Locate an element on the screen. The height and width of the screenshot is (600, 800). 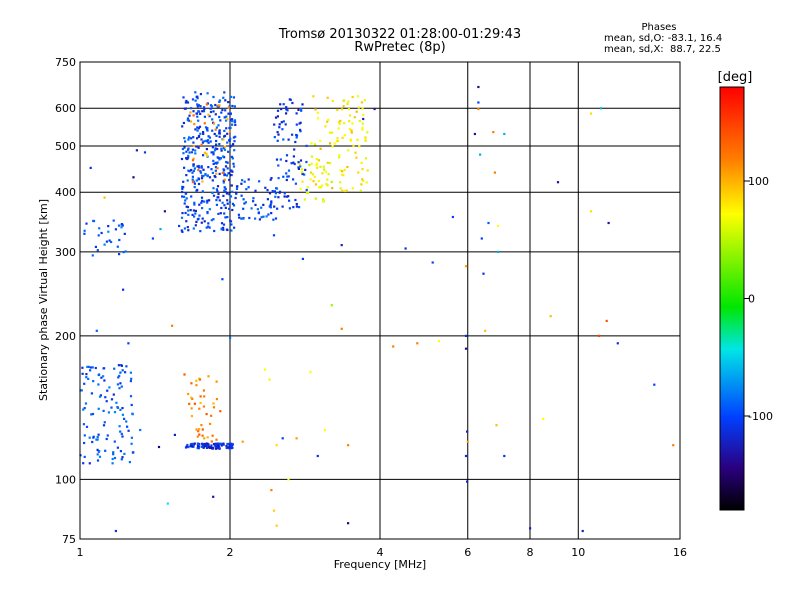
phase-stats-o-mode: mean, sd,O: -83.1, 16.4 is located at coordinates (663, 38).